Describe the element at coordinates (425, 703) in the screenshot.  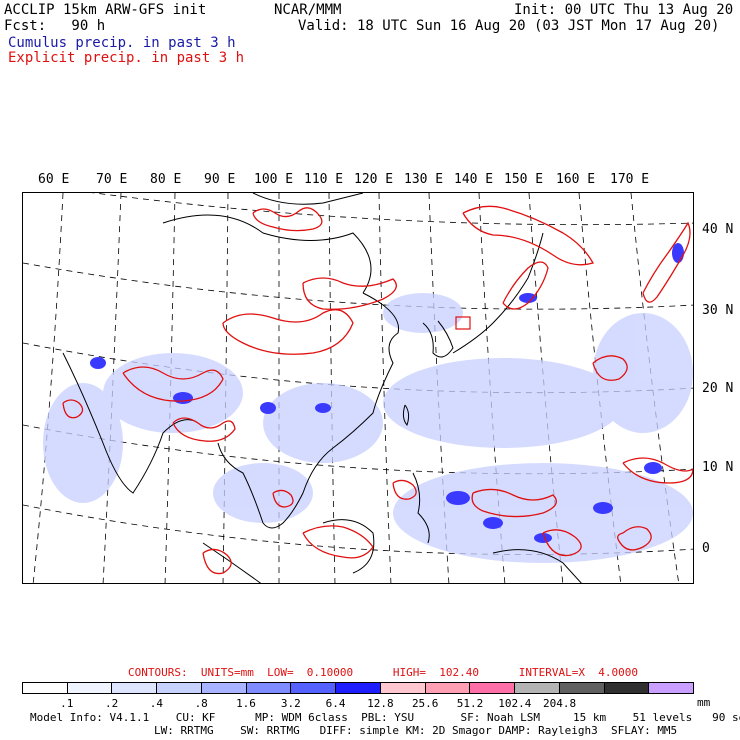
I see `color-scale-tick: 25.6` at that location.